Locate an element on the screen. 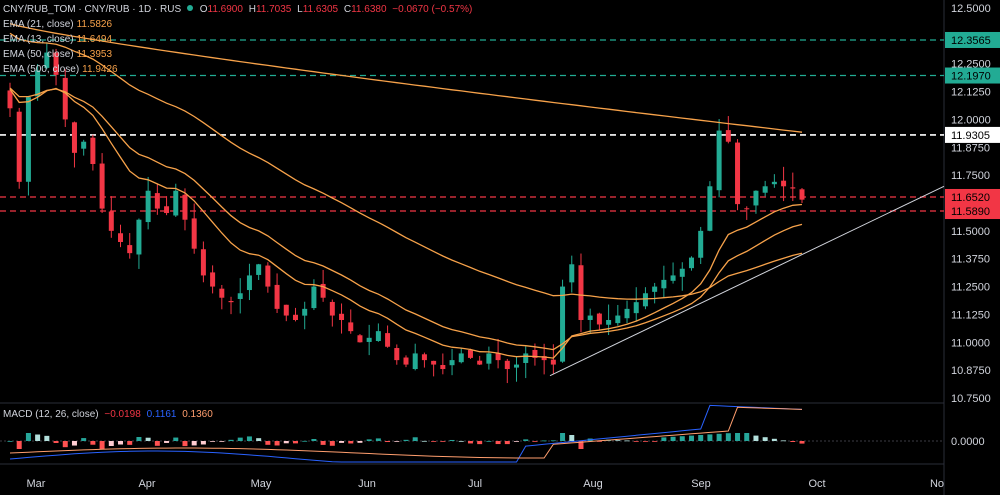  macd-signal-line is located at coordinates (406, 432).